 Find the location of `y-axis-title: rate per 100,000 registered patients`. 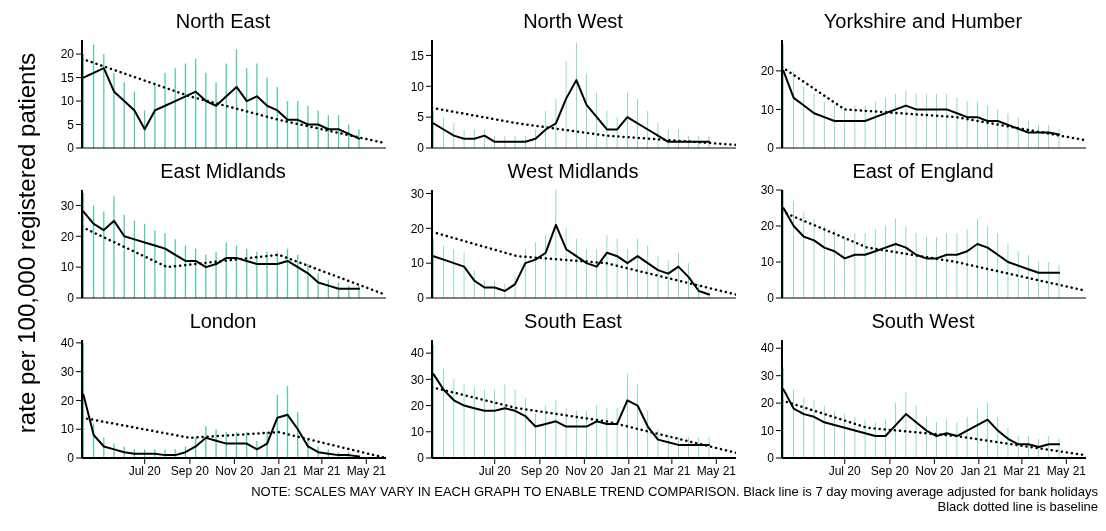

y-axis-title: rate per 100,000 registered patients is located at coordinates (26, 243).